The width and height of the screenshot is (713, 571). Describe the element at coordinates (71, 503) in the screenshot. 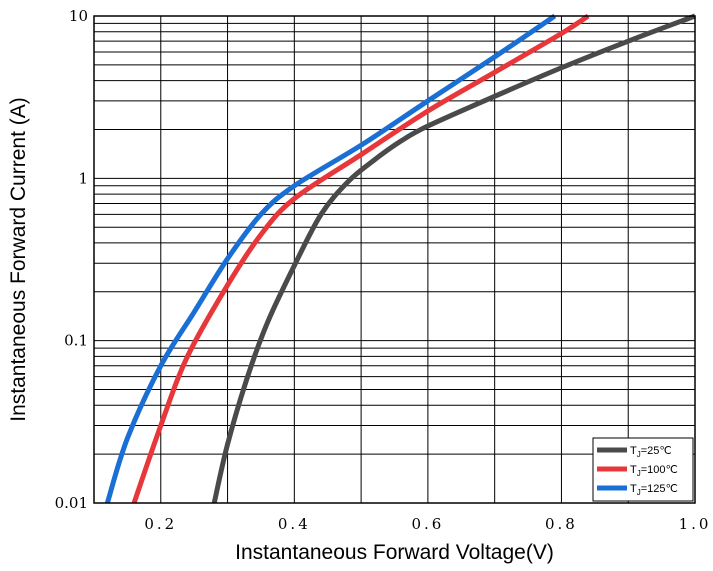

I see `y-tick-label: 0.01` at that location.